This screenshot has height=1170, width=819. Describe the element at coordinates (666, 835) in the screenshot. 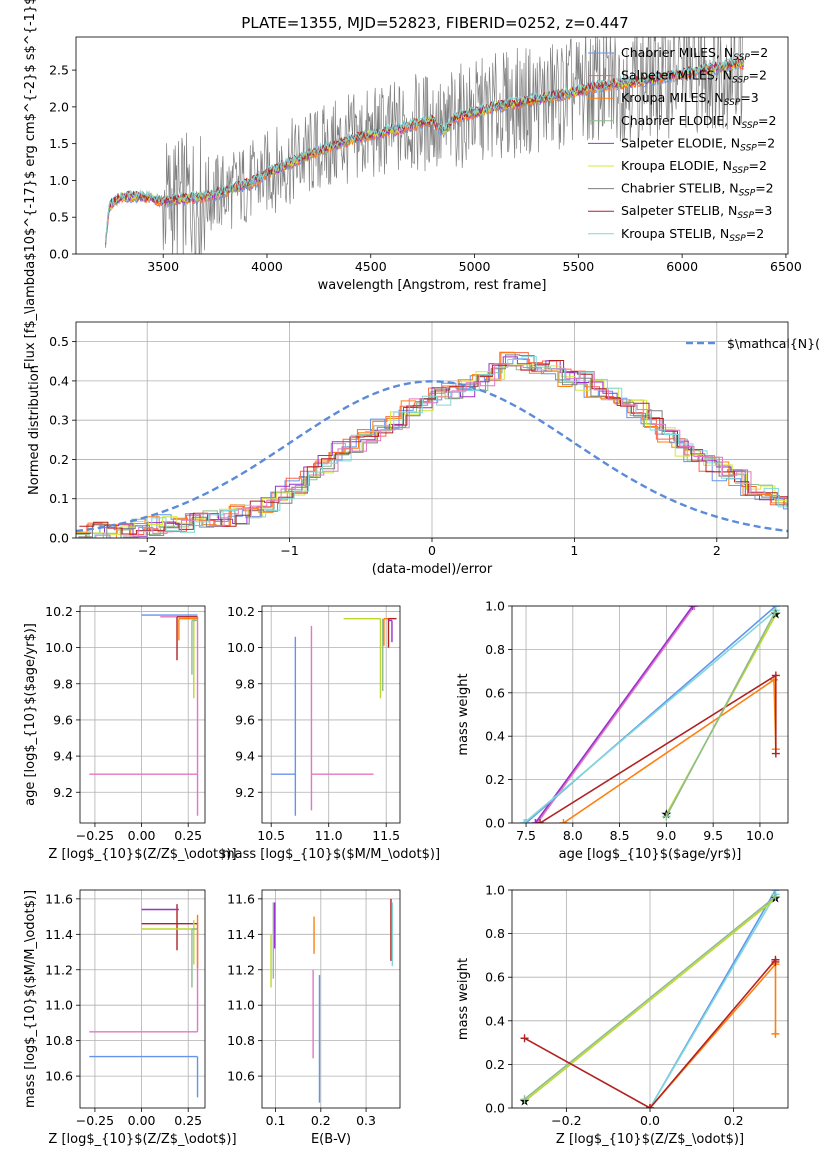

I see `x-tick-label: 9.0` at that location.